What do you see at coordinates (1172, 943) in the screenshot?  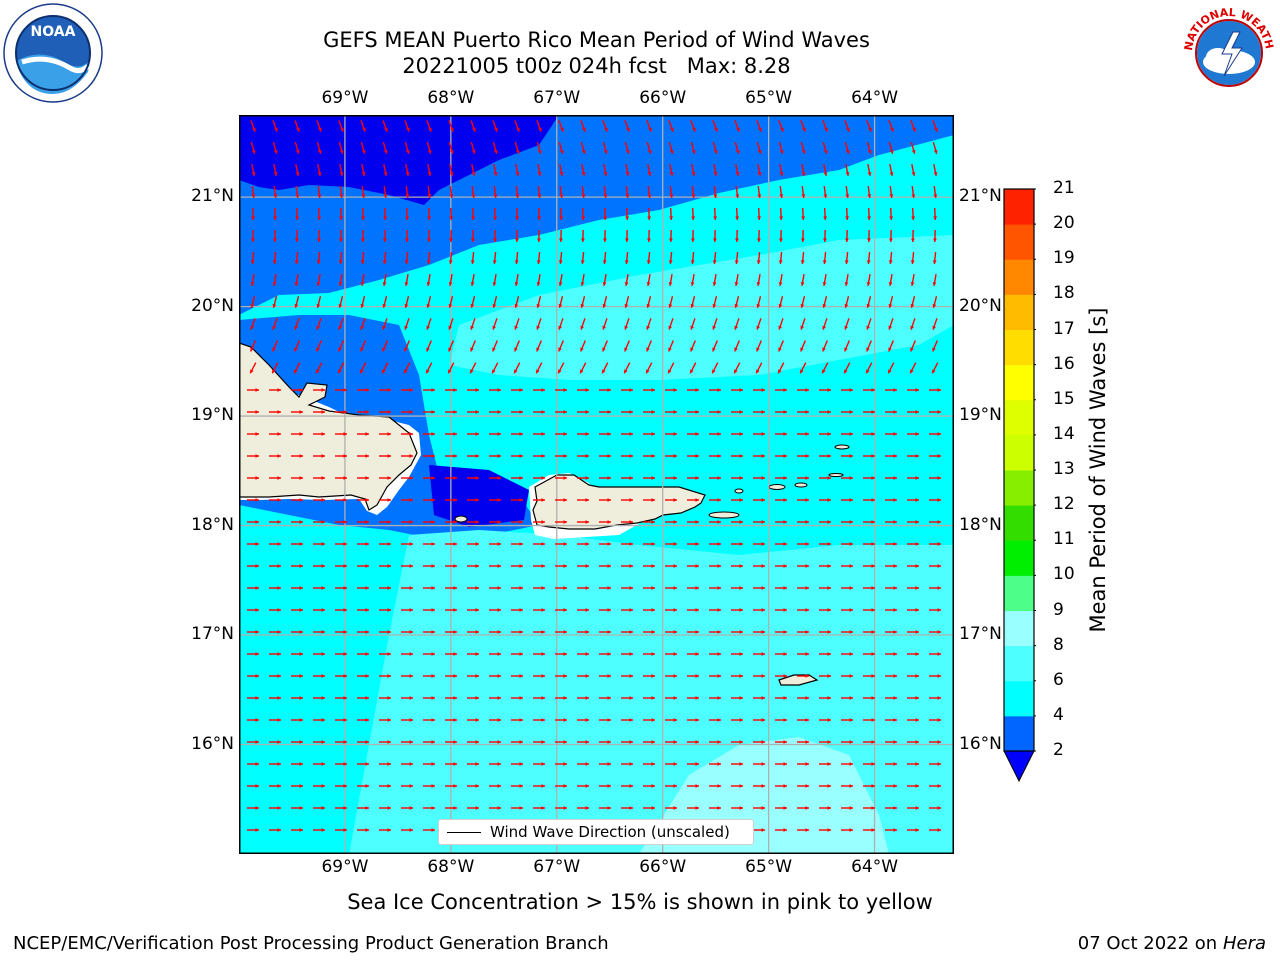 I see `footer-date: 07 Oct 2022 on Hera` at bounding box center [1172, 943].